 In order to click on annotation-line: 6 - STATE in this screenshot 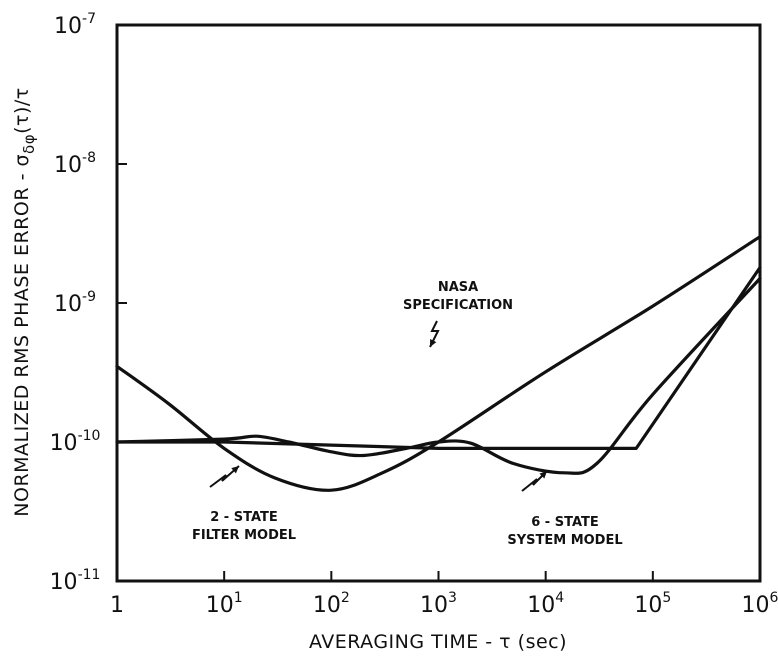, I will do `click(565, 522)`.